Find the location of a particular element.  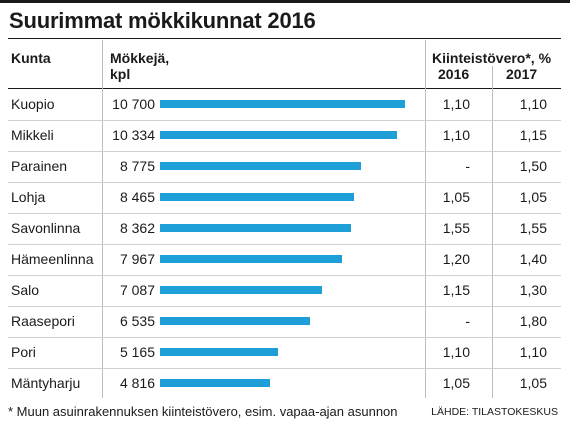

header-mokkeja: Mökkejä, kpl is located at coordinates (139, 66).